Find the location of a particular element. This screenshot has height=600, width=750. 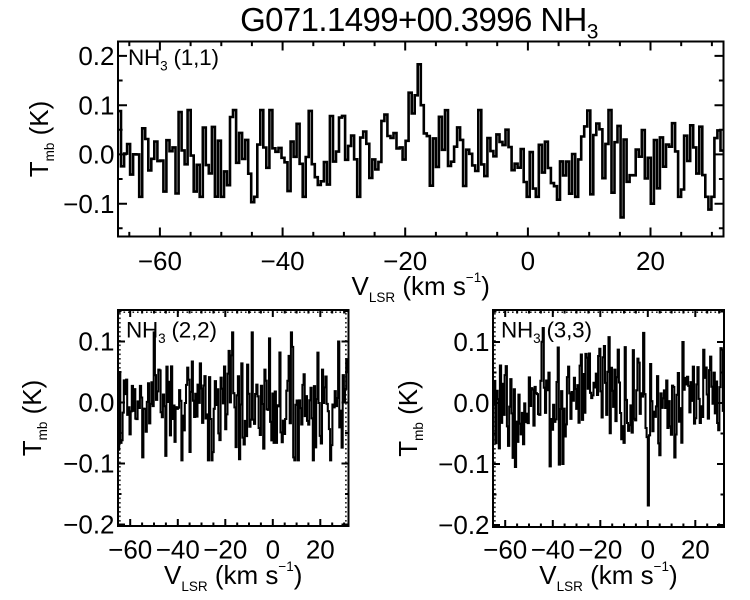

svg-text: NH3 (3,3) is located at coordinates (546, 332).